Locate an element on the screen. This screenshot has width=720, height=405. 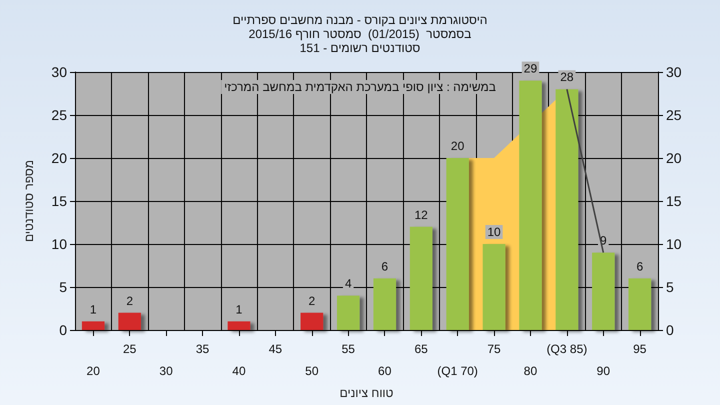
x-tick-label: (Q1 70) is located at coordinates (457, 371).